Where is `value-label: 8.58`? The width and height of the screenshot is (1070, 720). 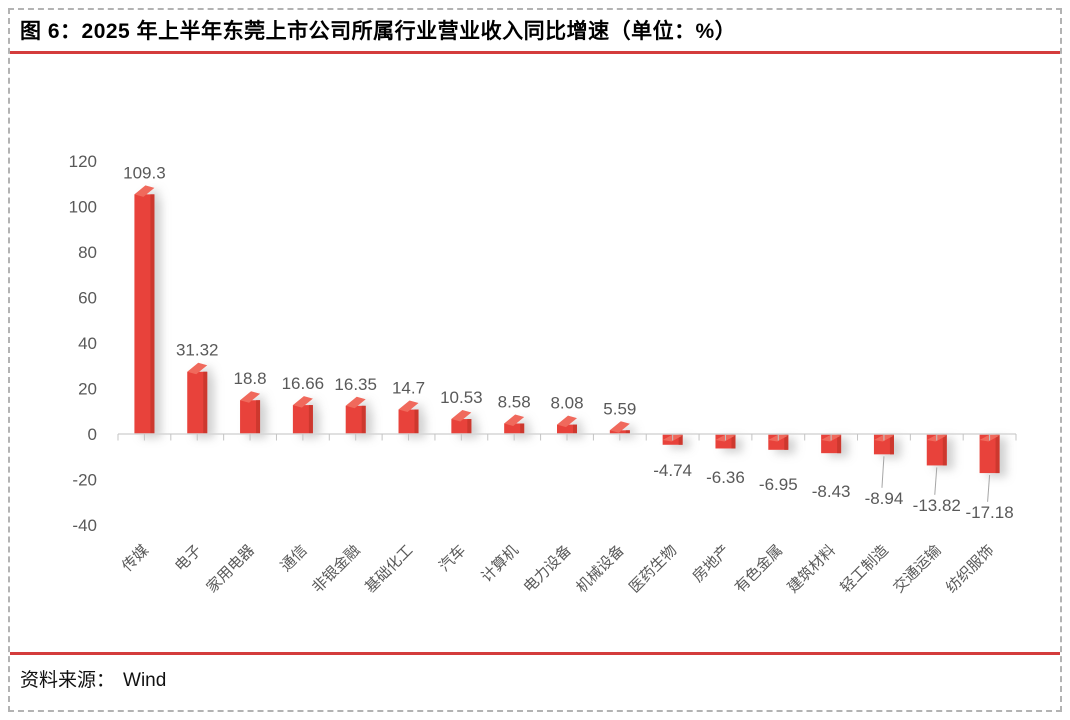 value-label: 8.58 is located at coordinates (514, 401).